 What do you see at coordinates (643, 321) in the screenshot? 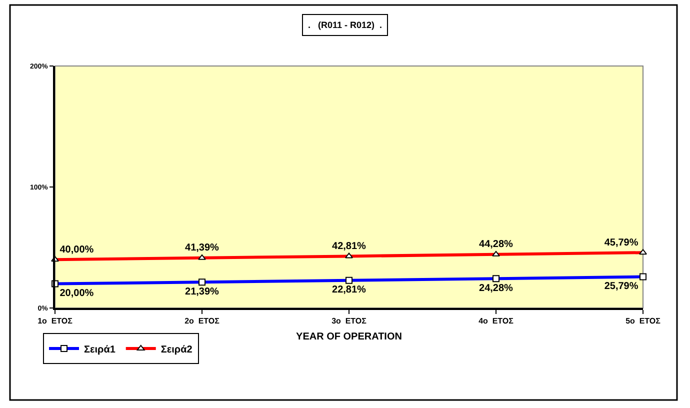
I see `x-tick-label: 5ο ΕΤΟΣ` at bounding box center [643, 321].